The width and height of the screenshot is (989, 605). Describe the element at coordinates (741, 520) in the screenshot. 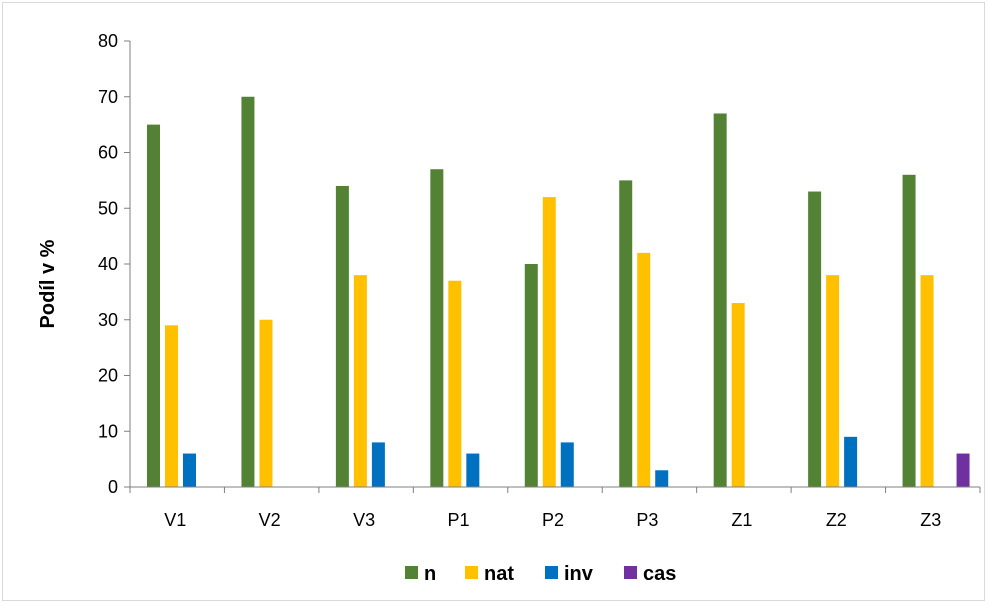

I see `x-tick-label: Z1` at that location.